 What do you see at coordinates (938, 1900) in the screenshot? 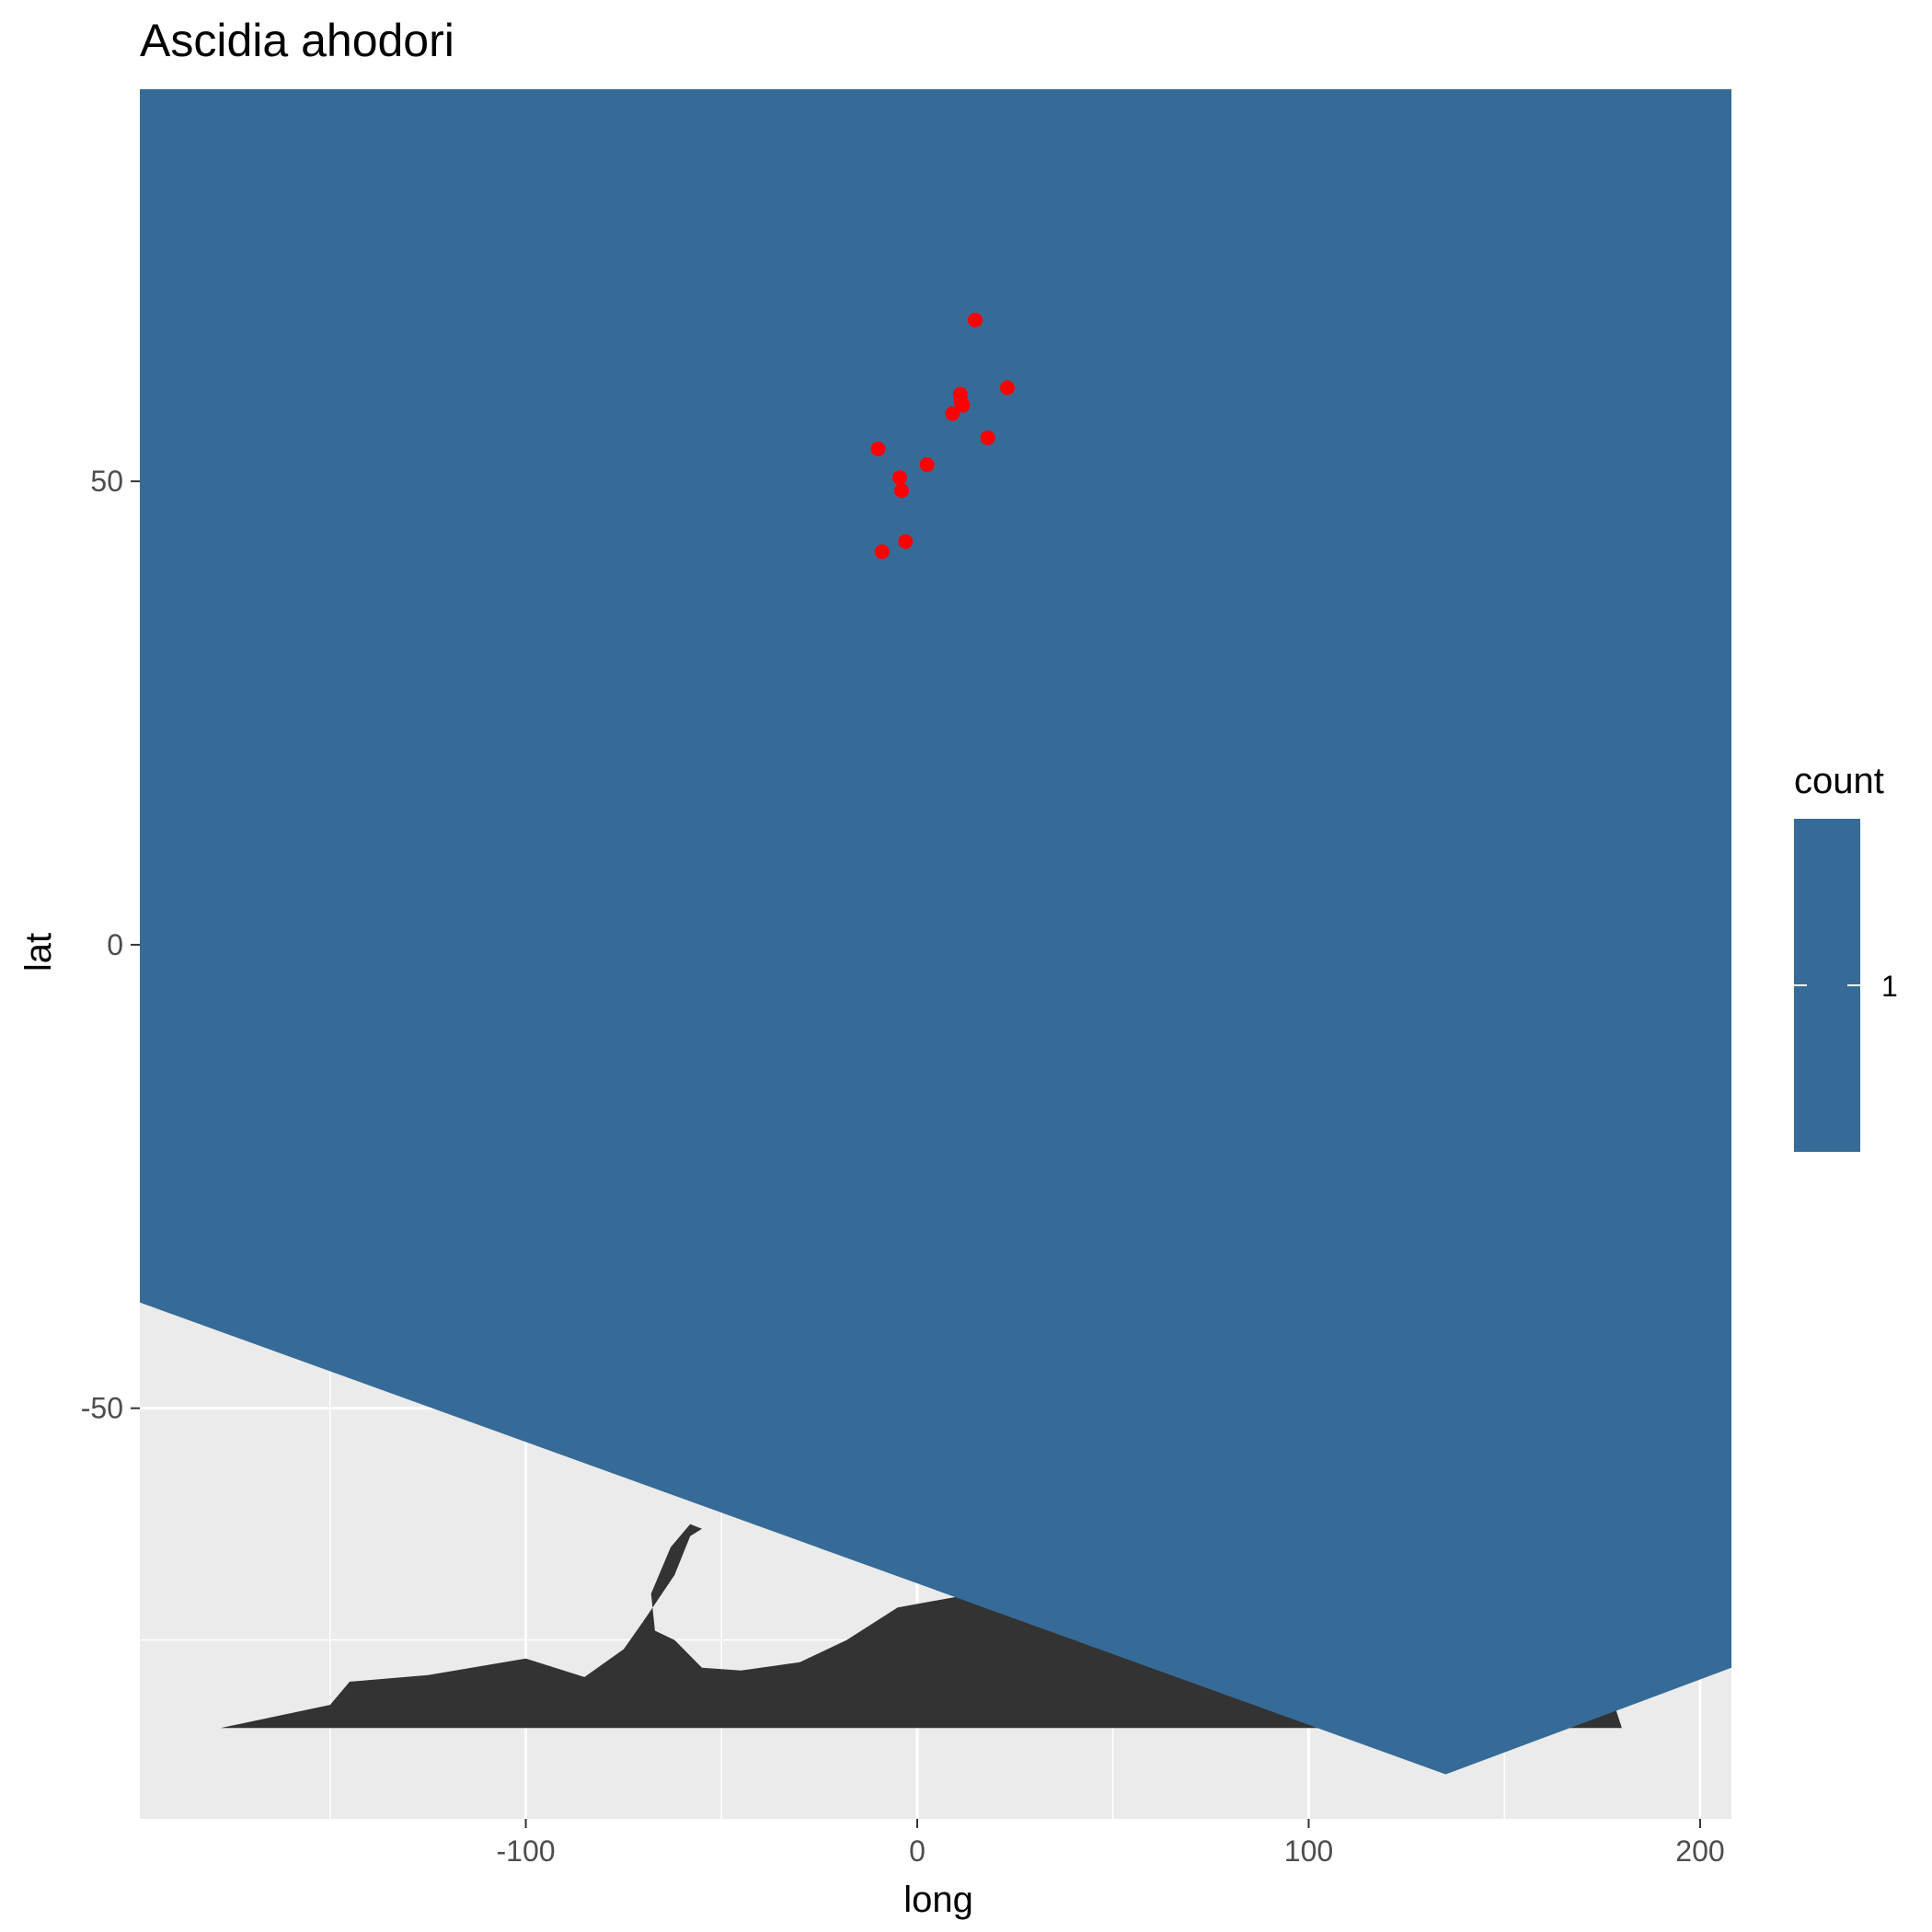
I see `x-axis-title: long` at bounding box center [938, 1900].